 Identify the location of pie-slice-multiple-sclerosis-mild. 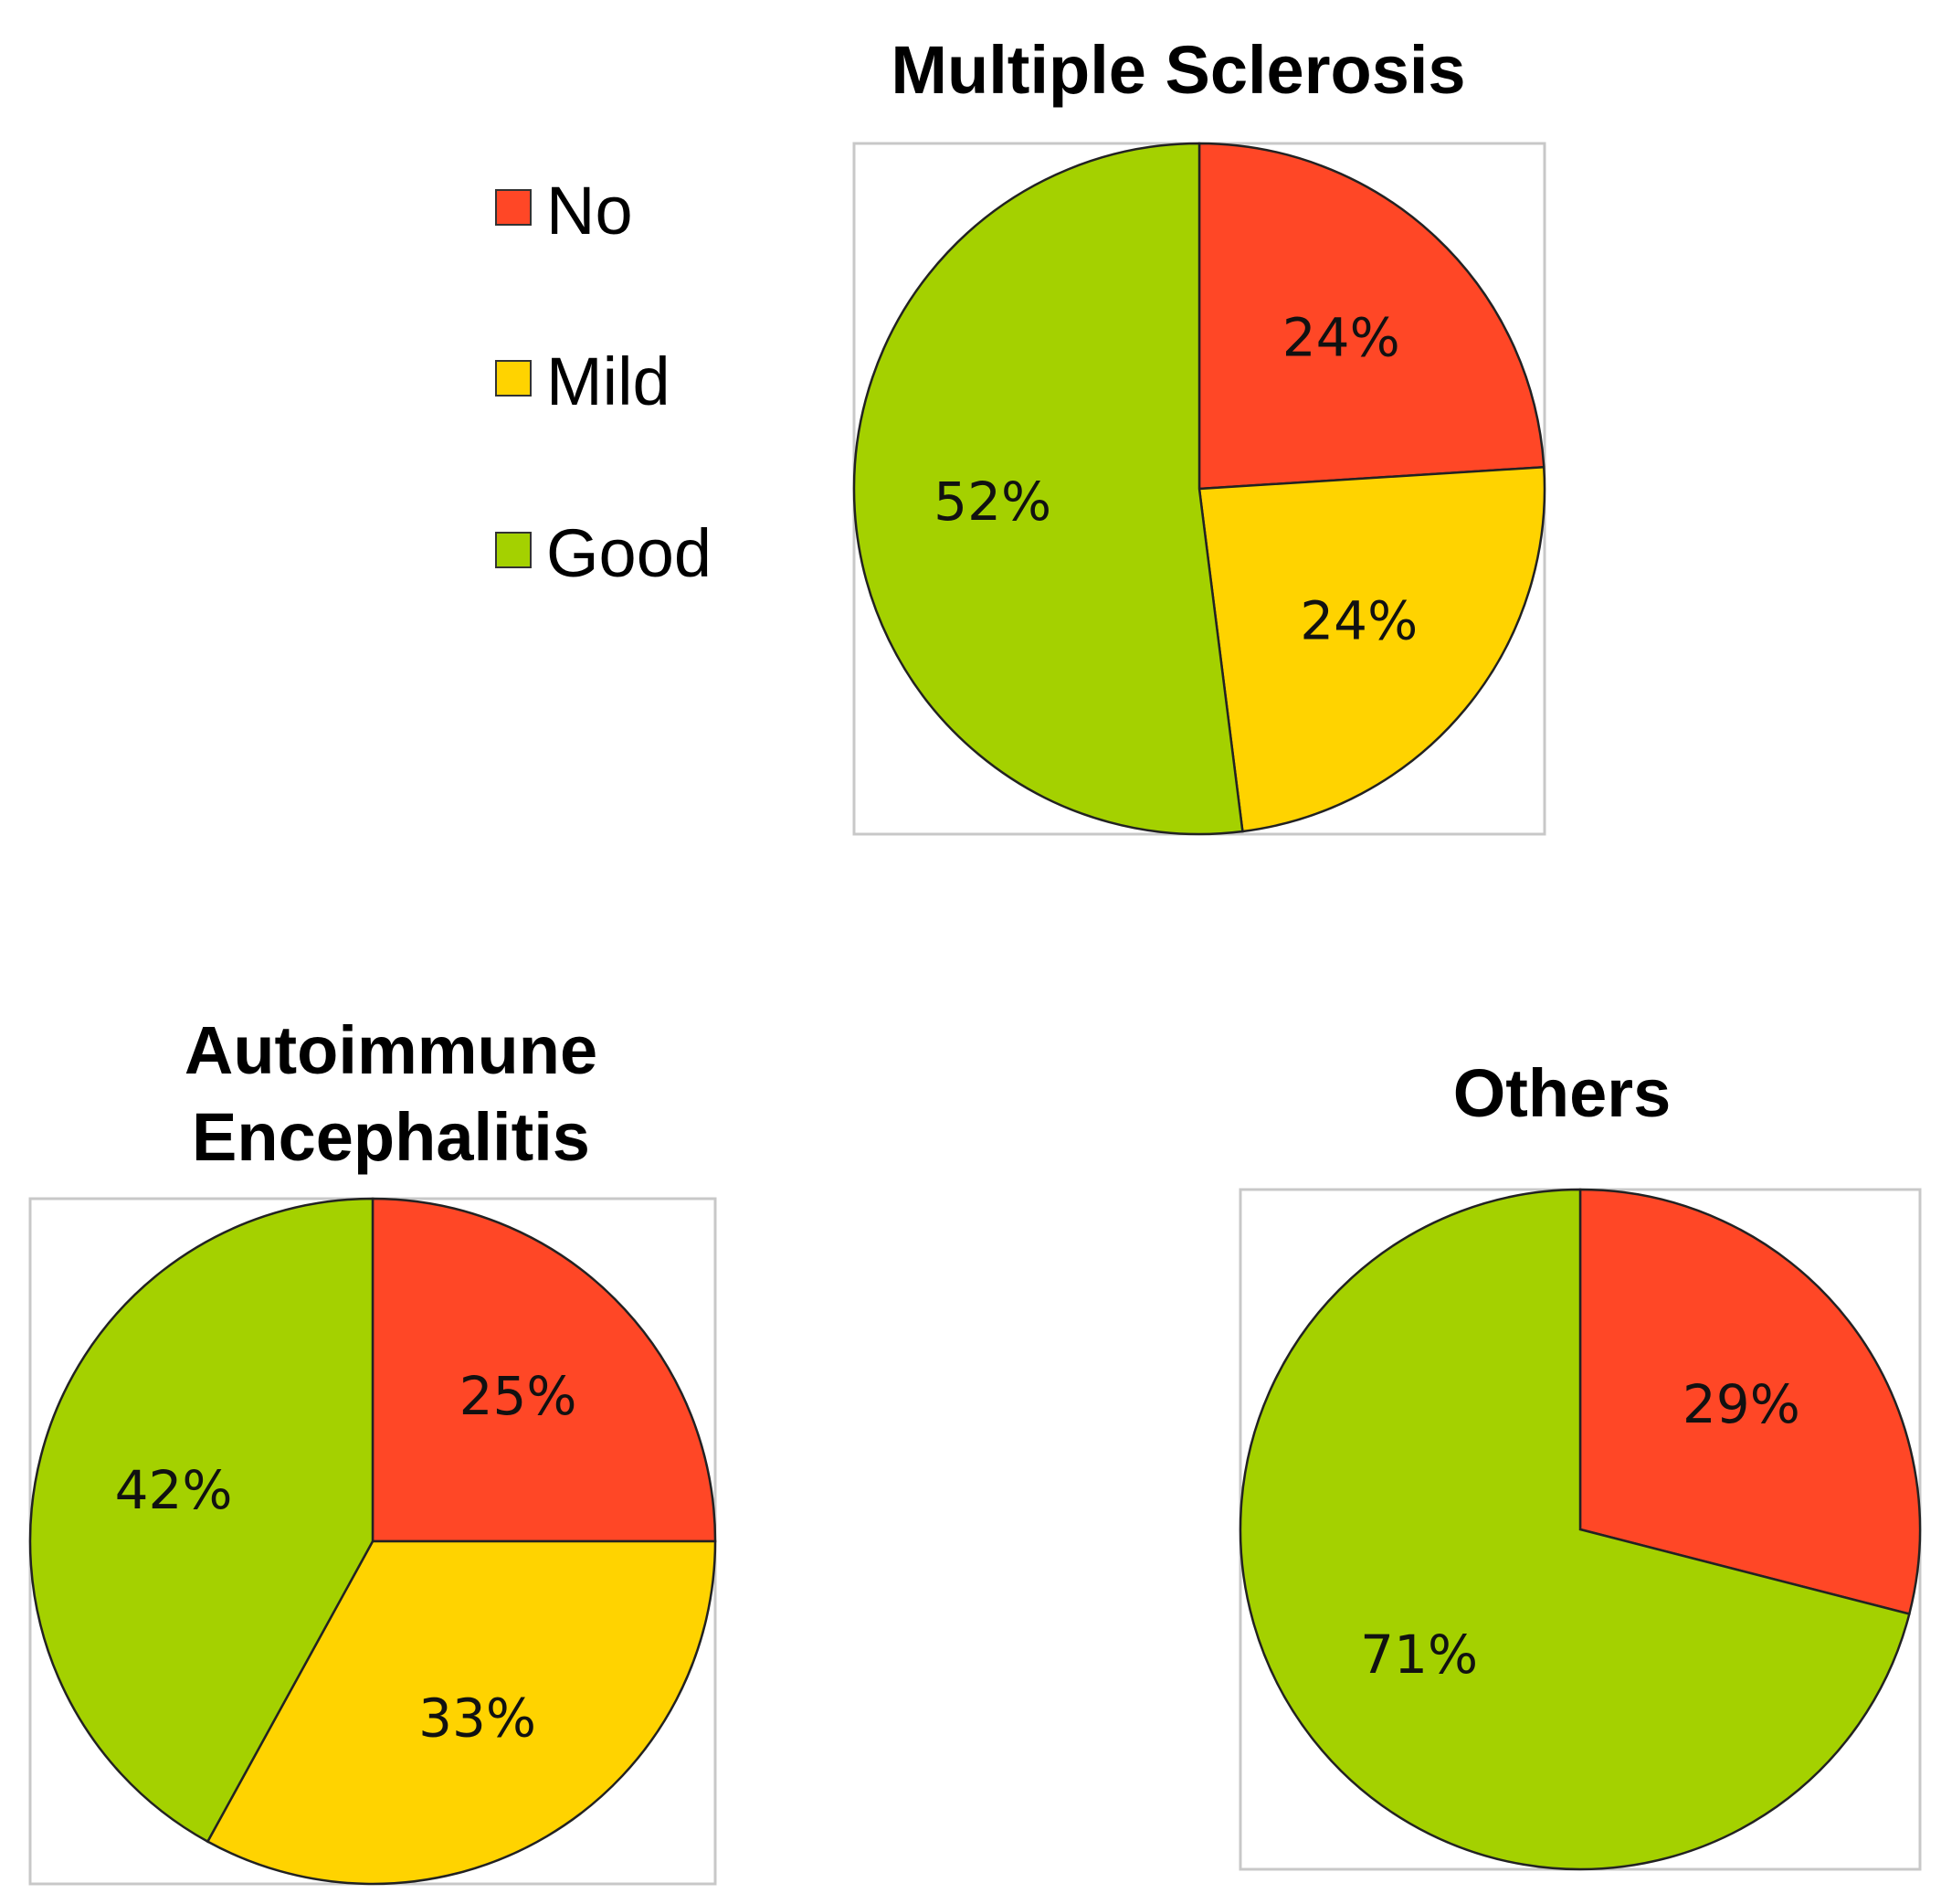
(1371, 649).